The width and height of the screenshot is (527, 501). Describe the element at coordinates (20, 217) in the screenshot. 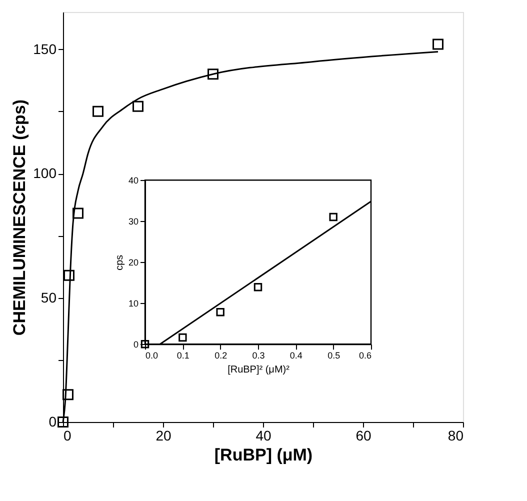

I see `y-axis-title: CHEMILUMINESCENCE (cps)` at that location.